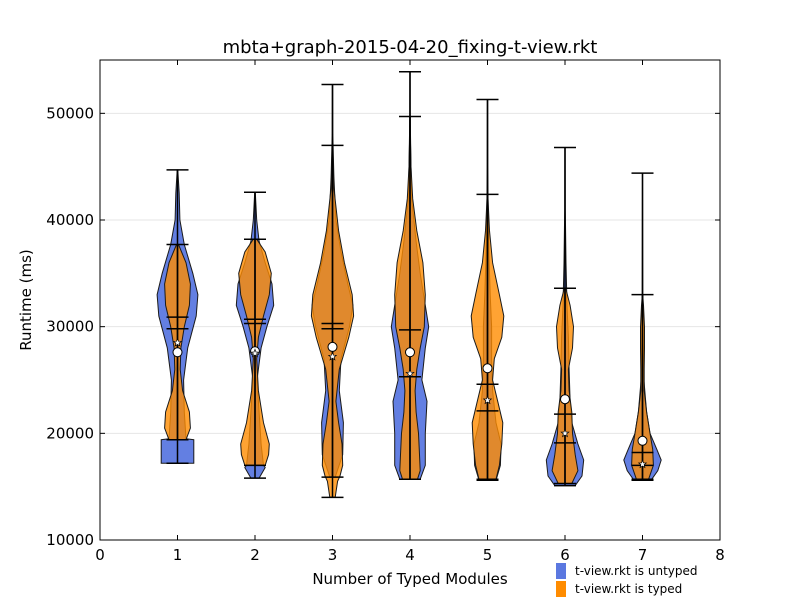 The width and height of the screenshot is (800, 600). What do you see at coordinates (720, 555) in the screenshot?
I see `x-tick-label: 8` at bounding box center [720, 555].